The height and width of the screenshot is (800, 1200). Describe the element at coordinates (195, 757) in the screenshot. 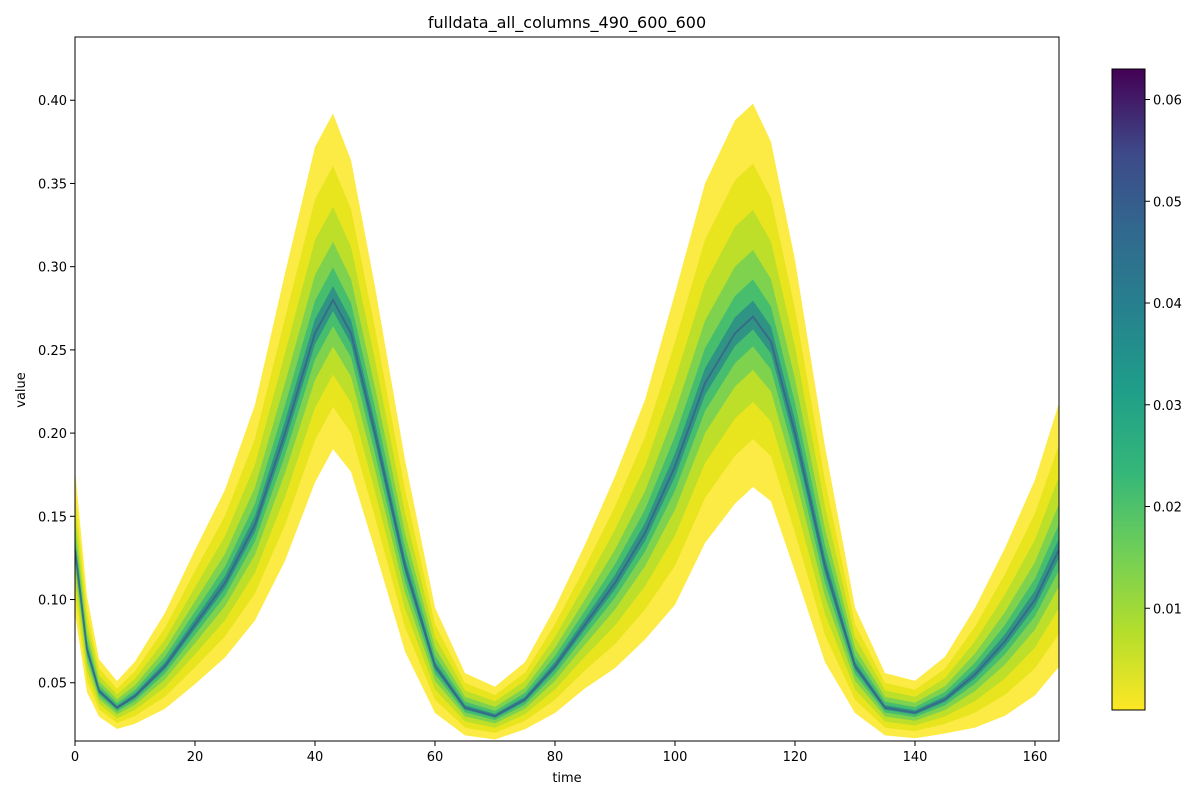

I see `x-tick-label: 20` at that location.